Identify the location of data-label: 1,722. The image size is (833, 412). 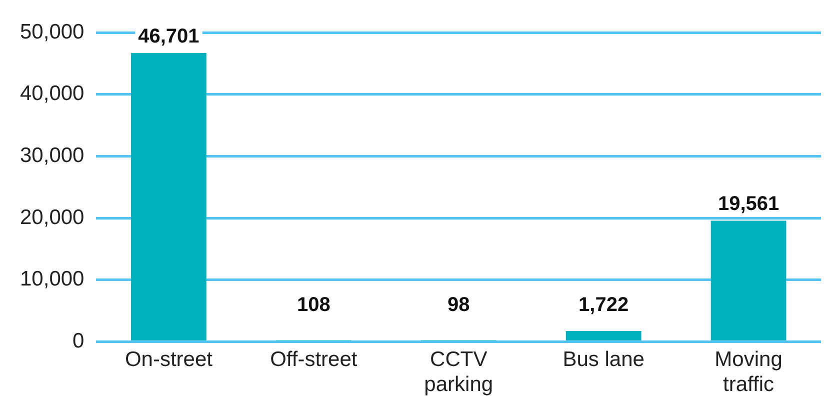
(603, 305).